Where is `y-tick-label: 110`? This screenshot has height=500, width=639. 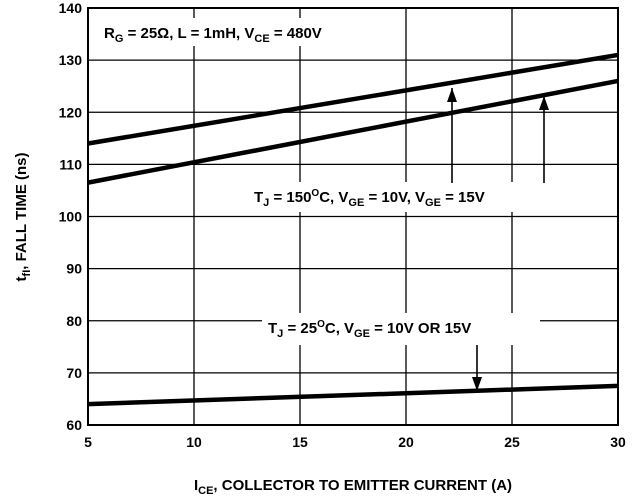 y-tick-label: 110 is located at coordinates (70, 164).